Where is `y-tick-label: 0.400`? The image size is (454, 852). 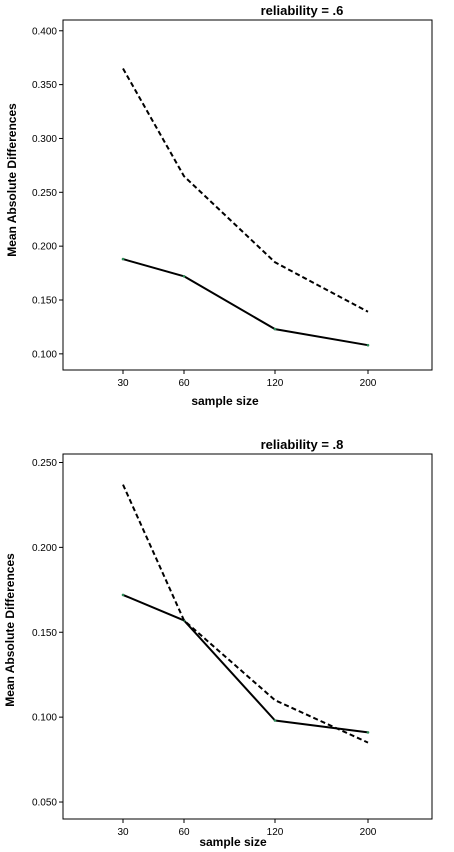
y-tick-label: 0.400 is located at coordinates (44, 31).